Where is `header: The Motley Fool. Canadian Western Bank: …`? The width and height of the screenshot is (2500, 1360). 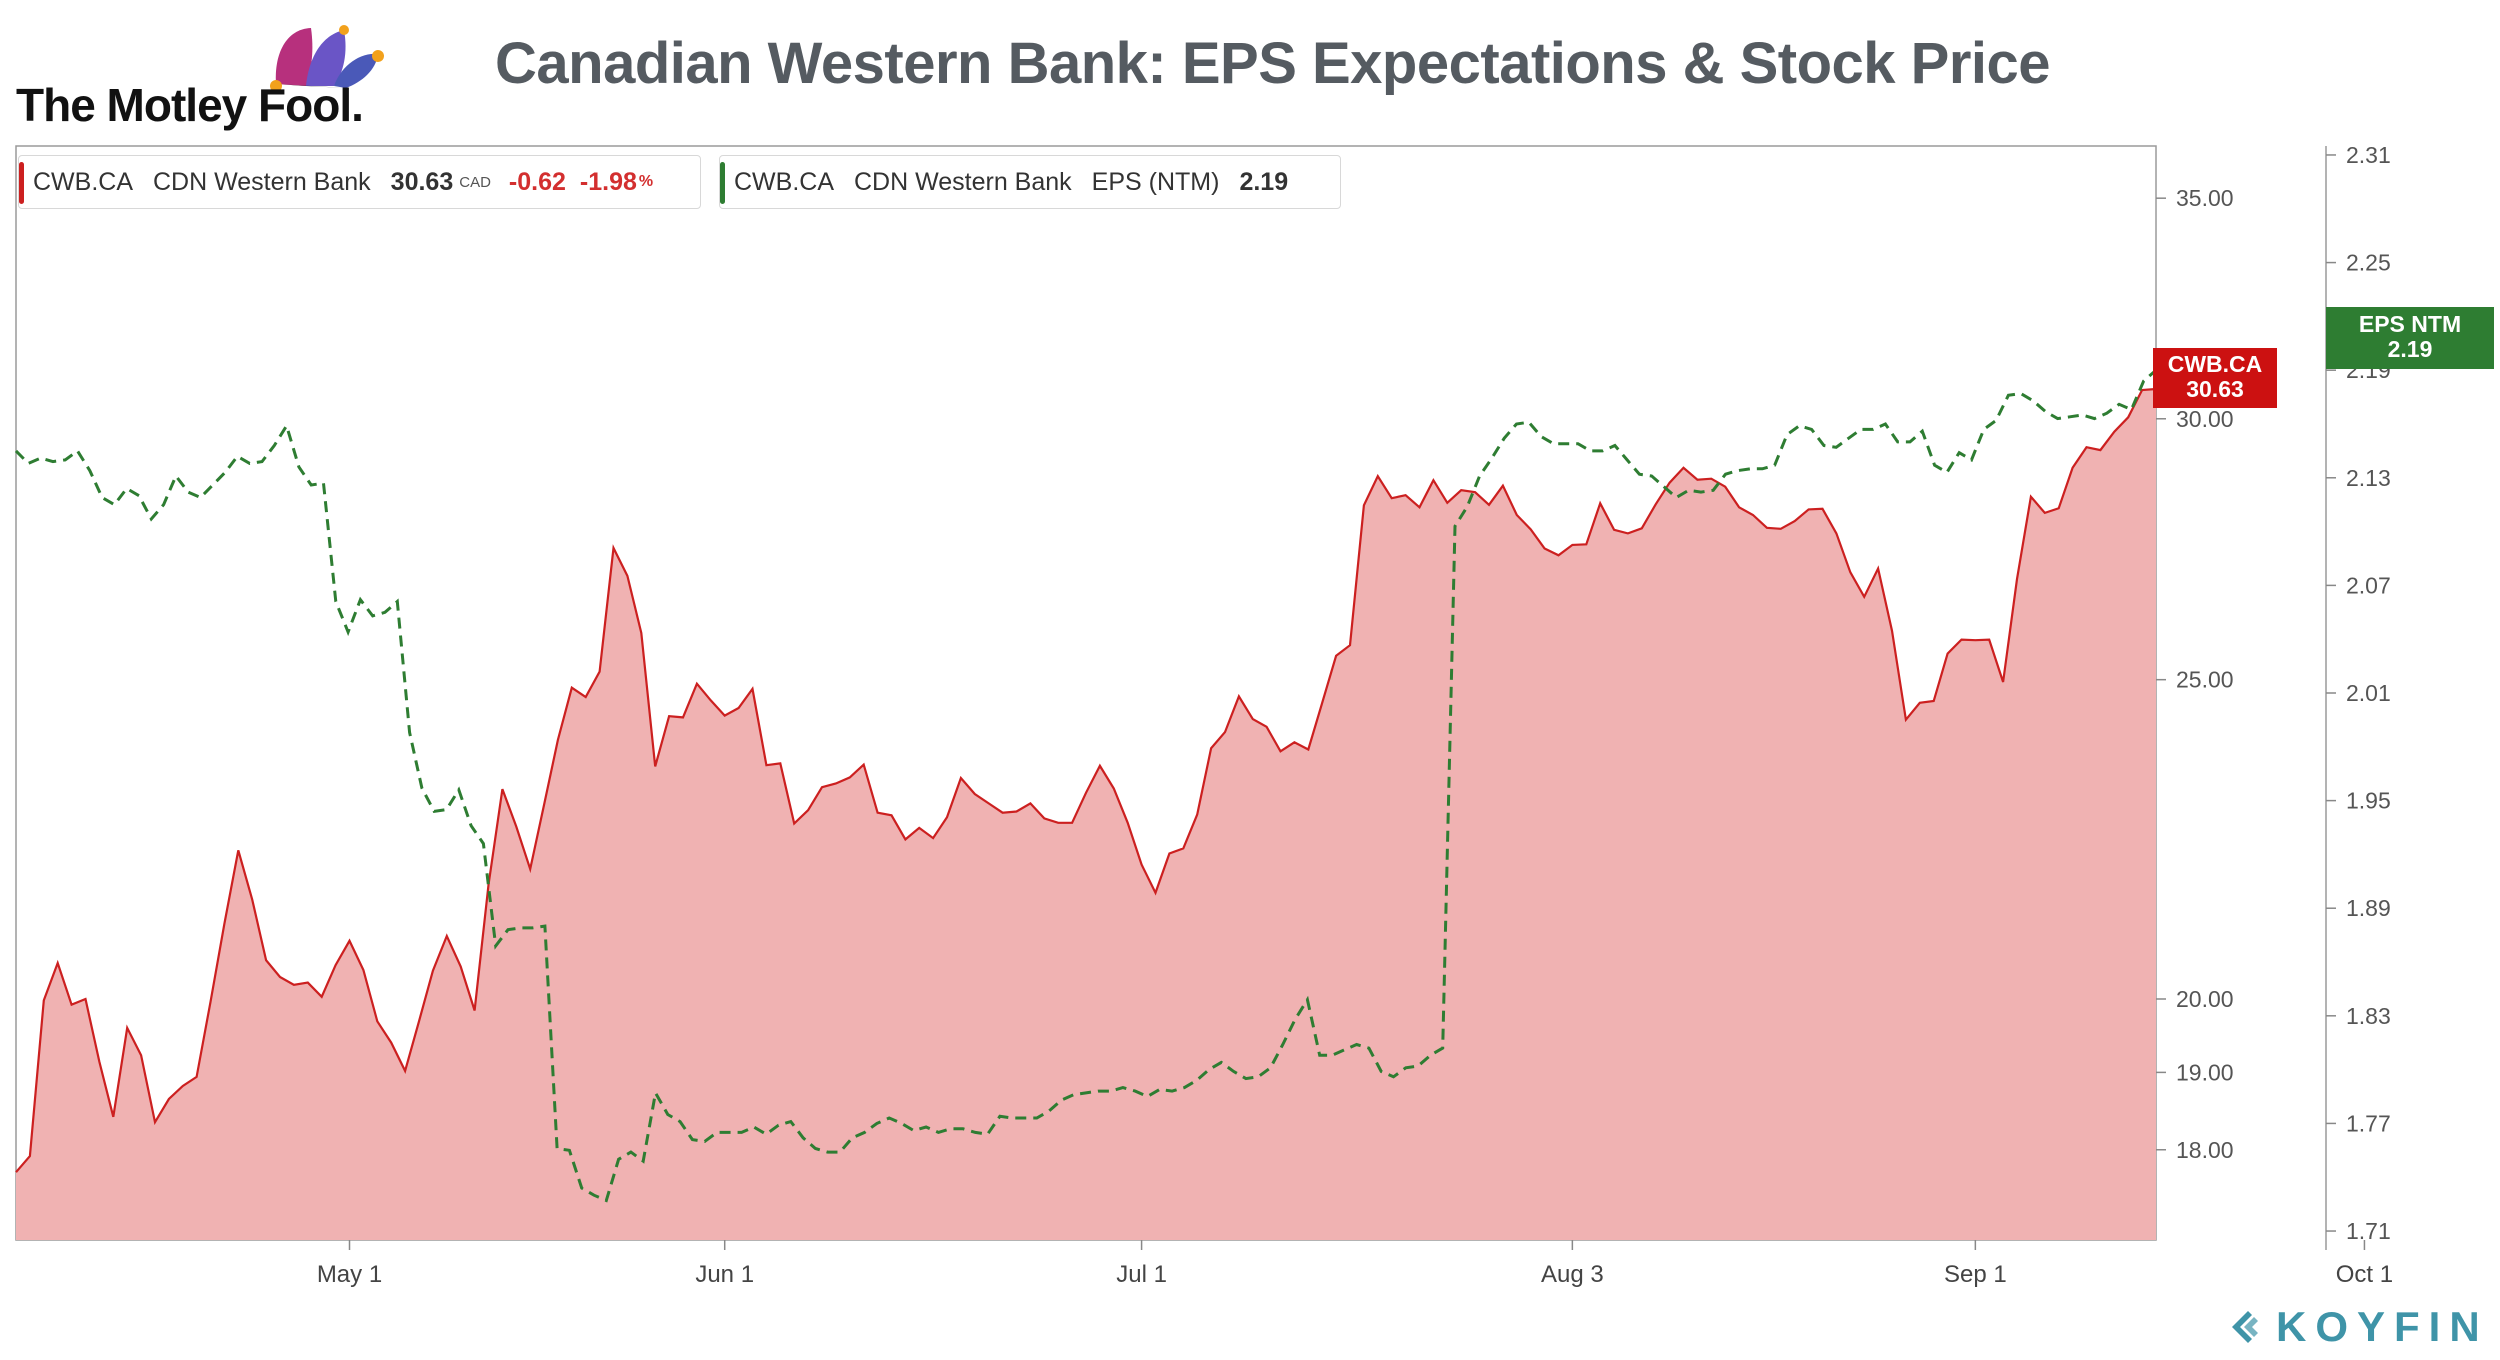 header: The Motley Fool. Canadian Western Bank: … is located at coordinates (1250, 70).